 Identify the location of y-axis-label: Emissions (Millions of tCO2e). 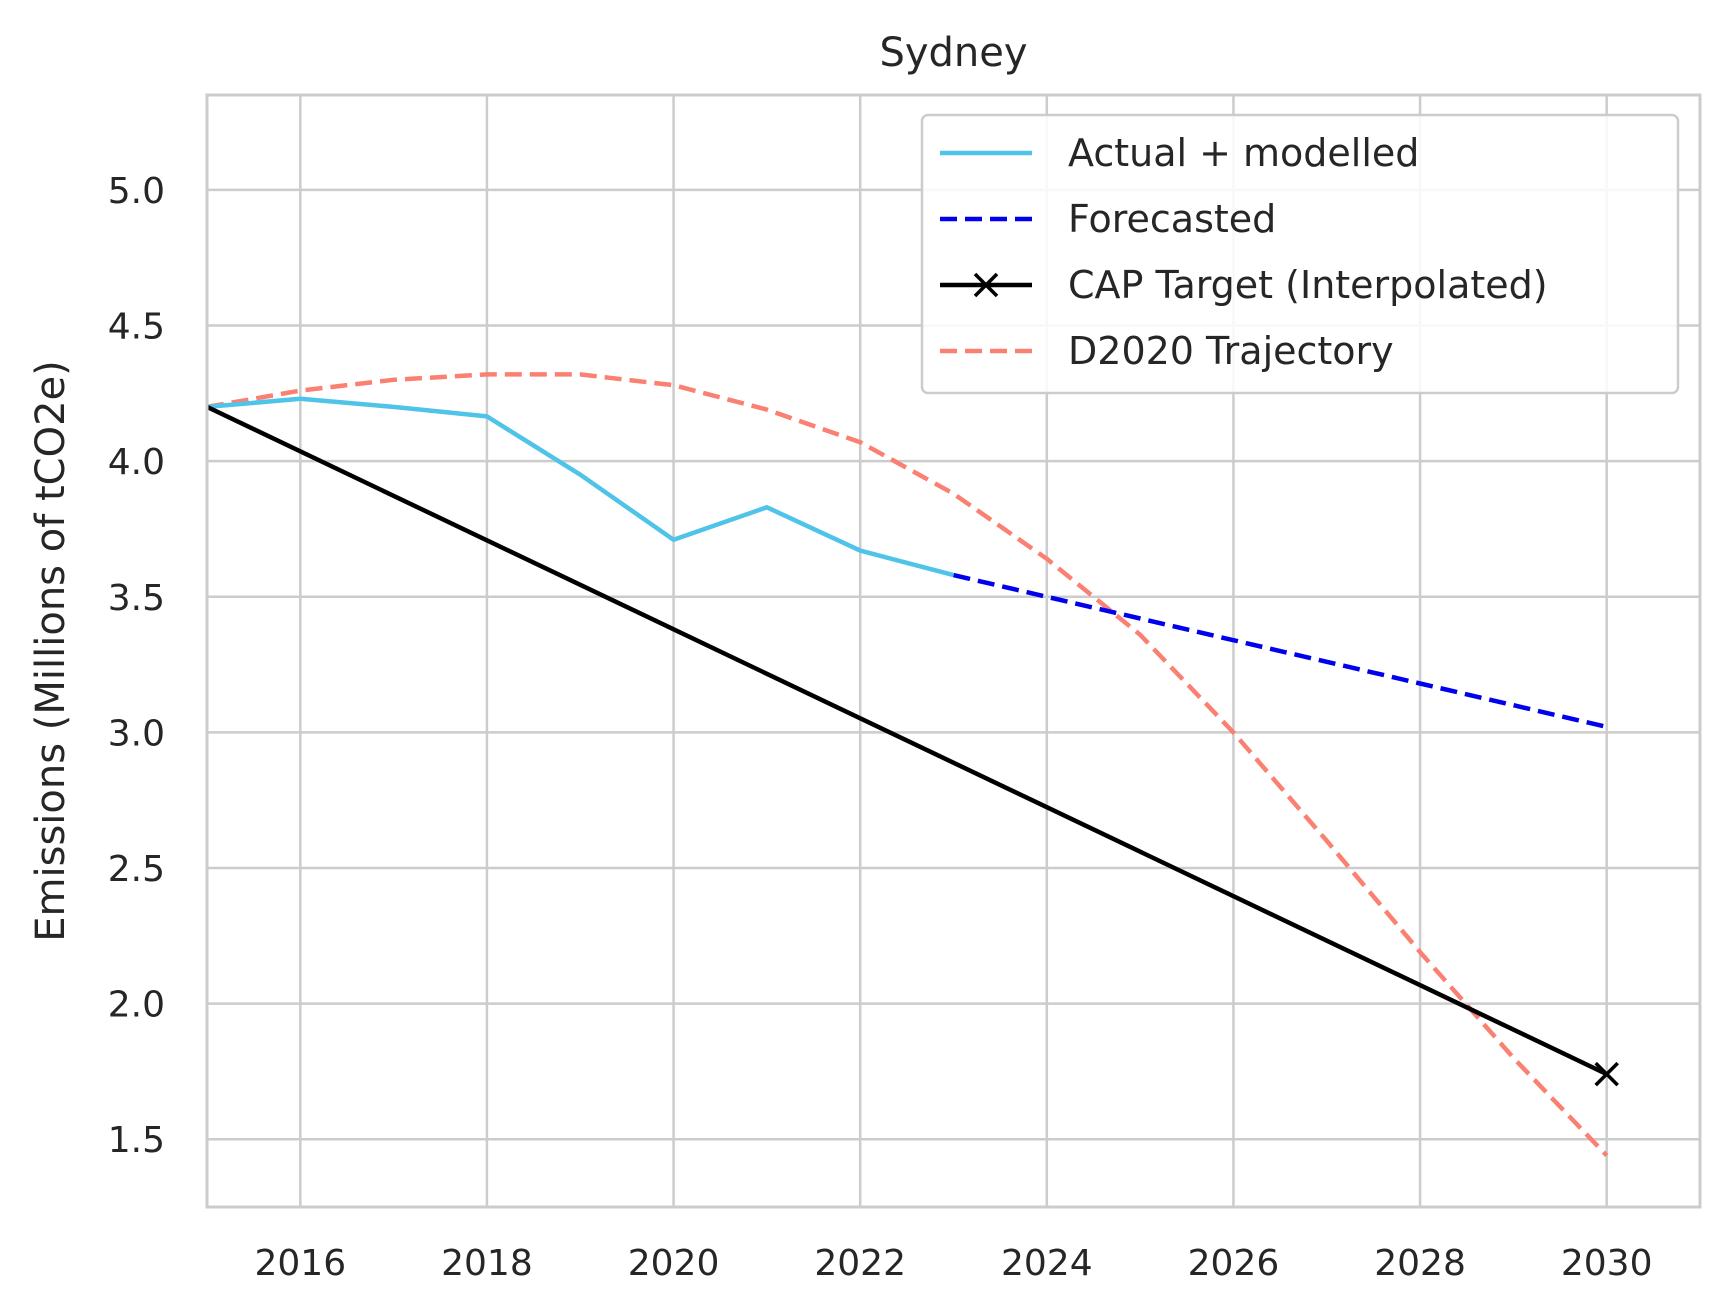
(51, 651).